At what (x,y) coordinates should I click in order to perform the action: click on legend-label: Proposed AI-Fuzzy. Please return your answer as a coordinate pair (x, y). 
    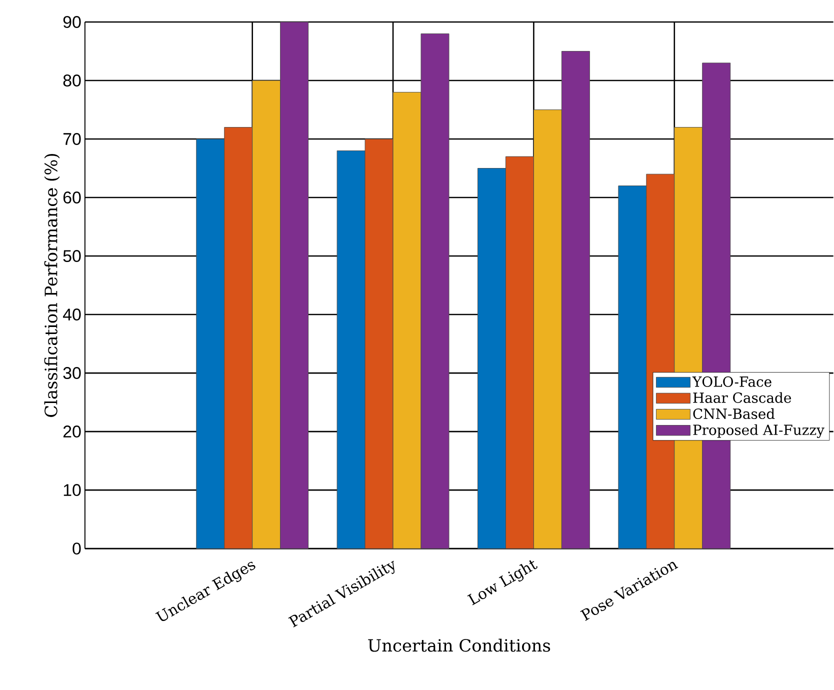
    Looking at the image, I should click on (758, 431).